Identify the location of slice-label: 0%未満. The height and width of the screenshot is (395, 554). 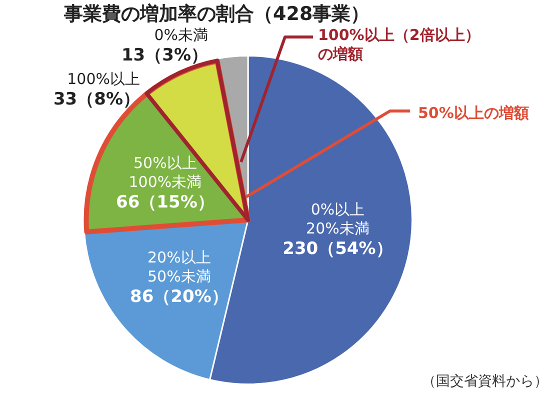
(181, 35).